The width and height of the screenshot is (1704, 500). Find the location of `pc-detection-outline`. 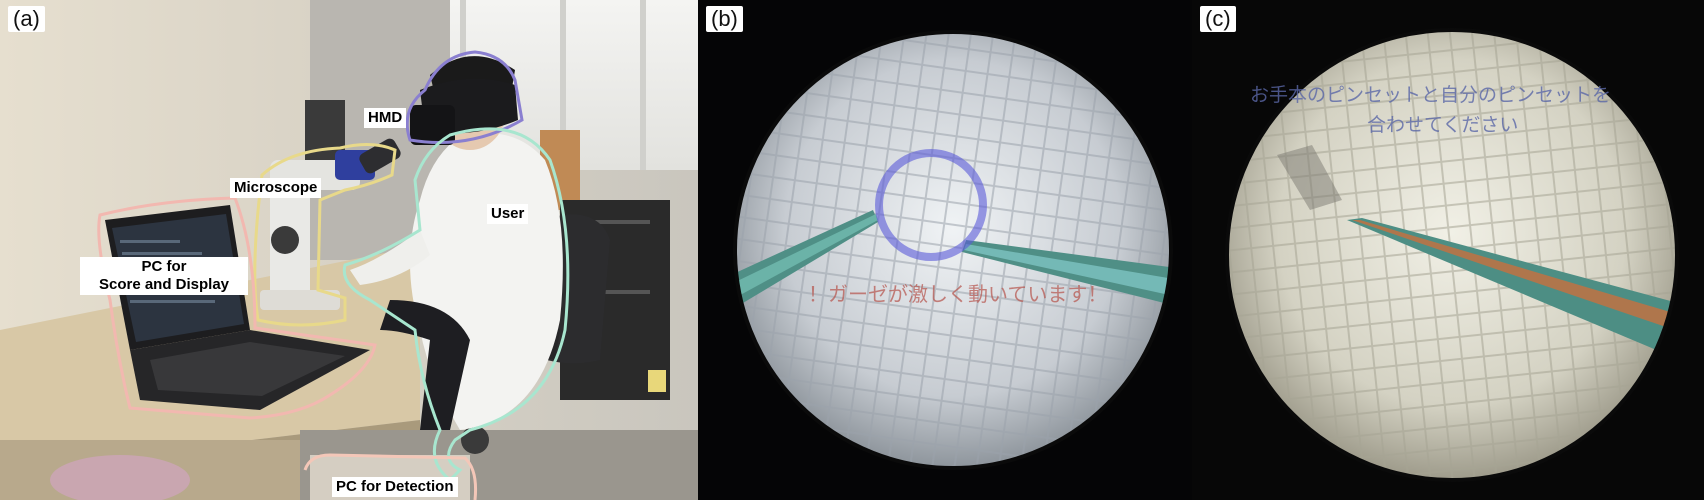

pc-detection-outline is located at coordinates (390, 476).